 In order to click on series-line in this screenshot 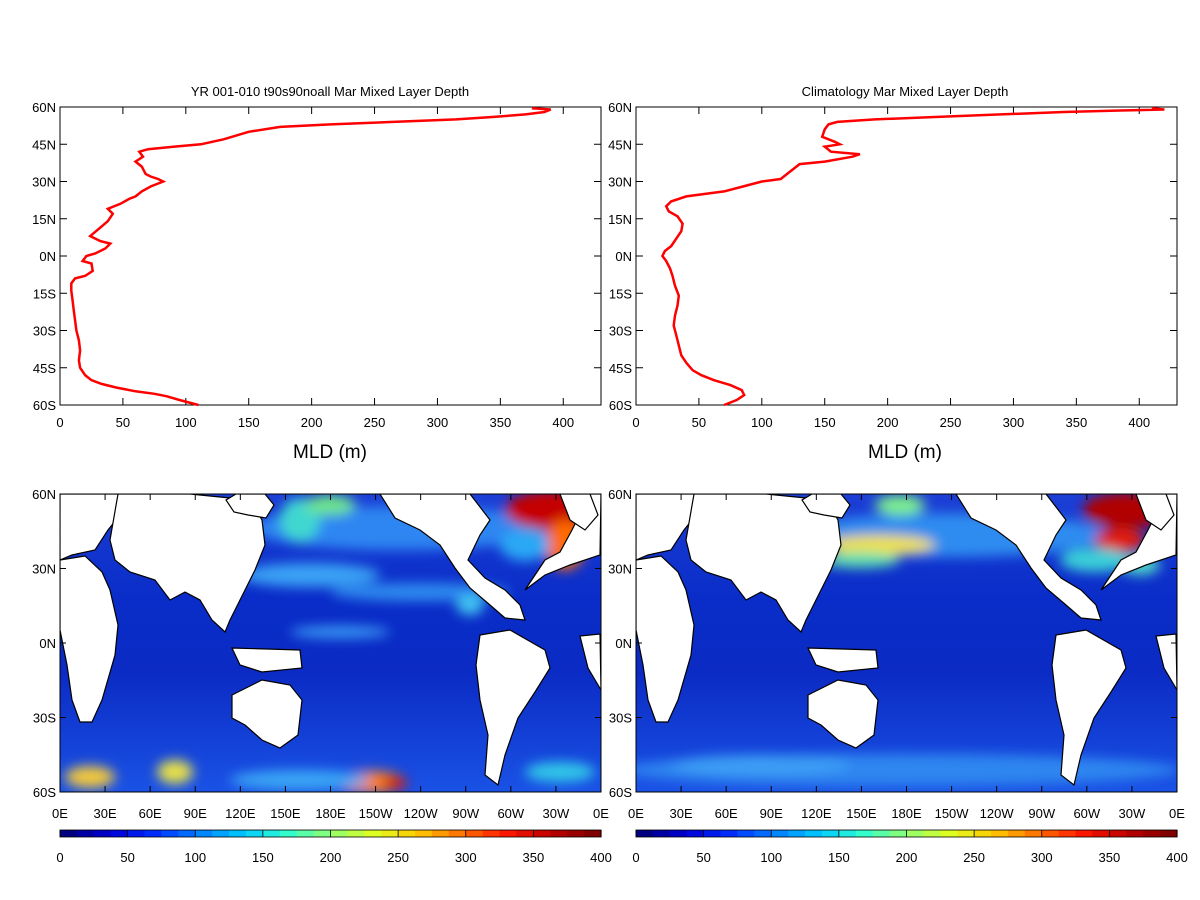, I will do `click(912, 256)`.